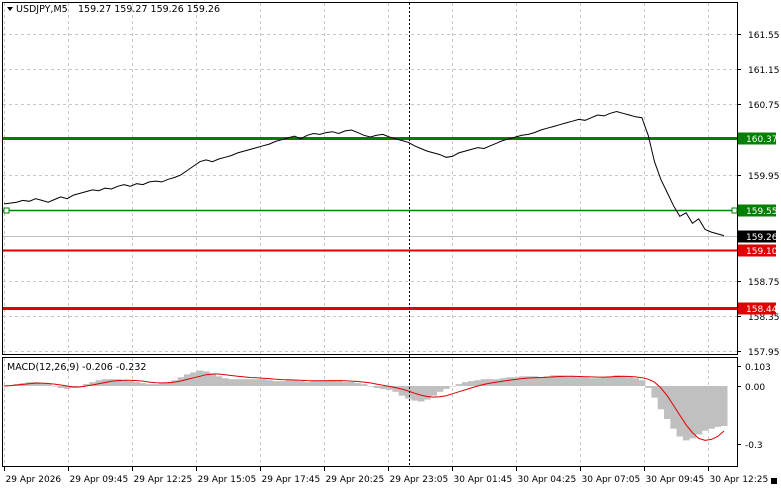 The height and width of the screenshot is (493, 781). Describe the element at coordinates (227, 480) in the screenshot. I see `time-tick-label: 29 Apr 15:05` at that location.